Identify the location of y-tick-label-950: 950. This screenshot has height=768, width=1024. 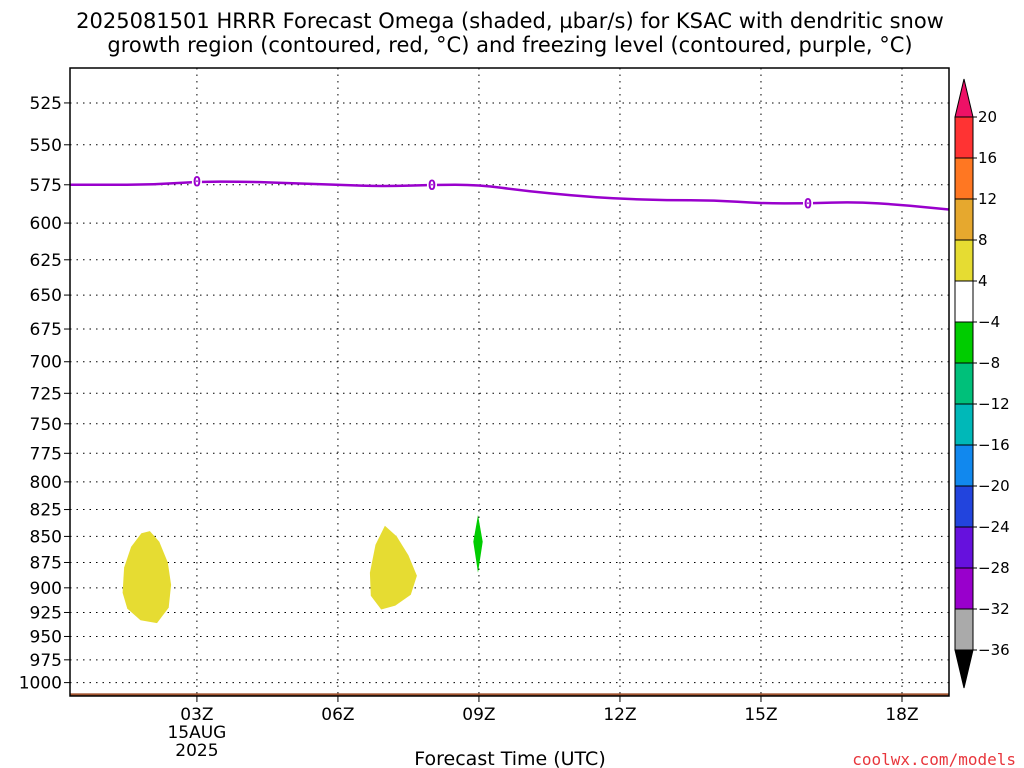
(46, 637).